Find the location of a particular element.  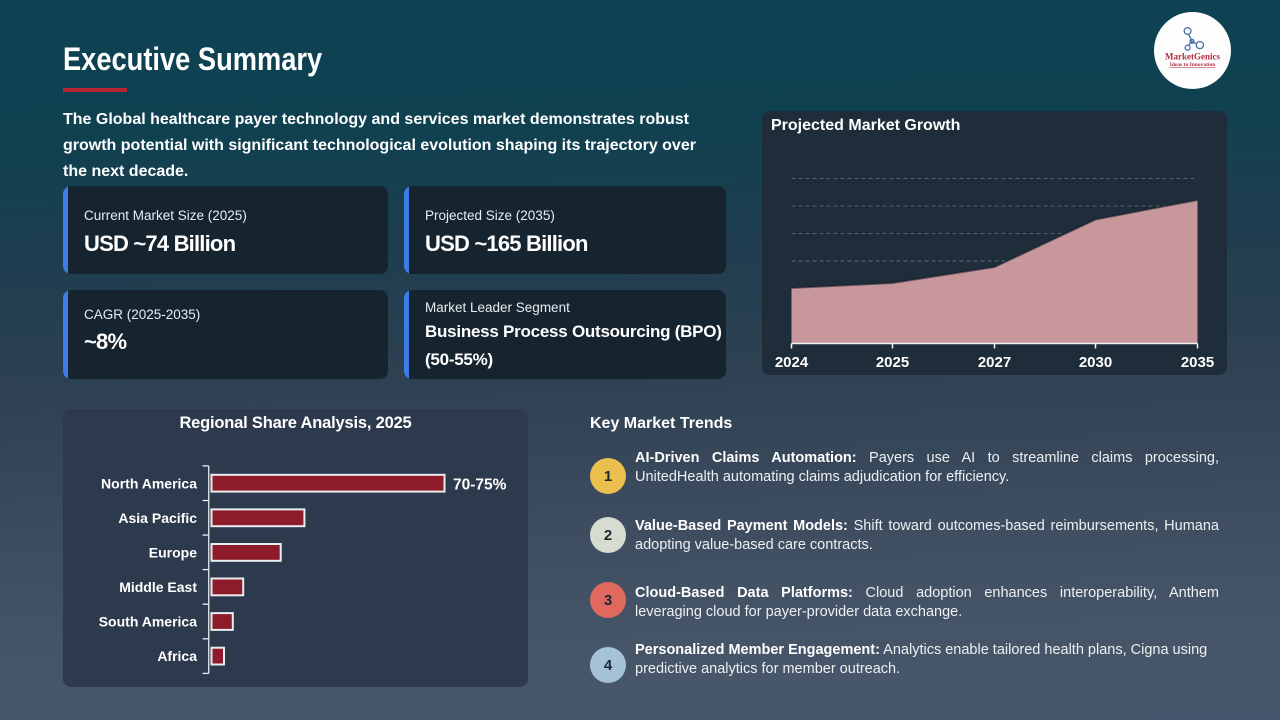

svg-text: 2027 is located at coordinates (994, 362).